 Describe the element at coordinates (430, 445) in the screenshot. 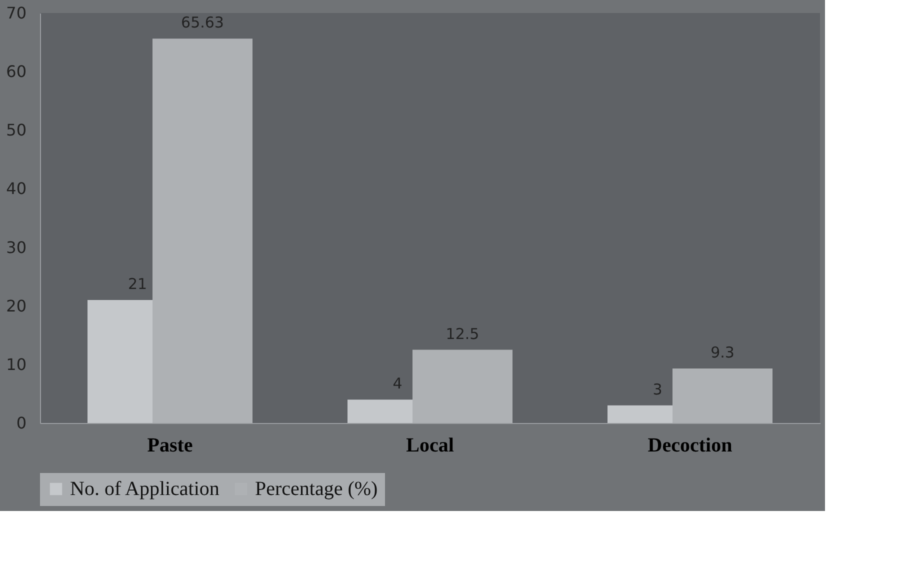

I see `x-tick-label: Local` at that location.